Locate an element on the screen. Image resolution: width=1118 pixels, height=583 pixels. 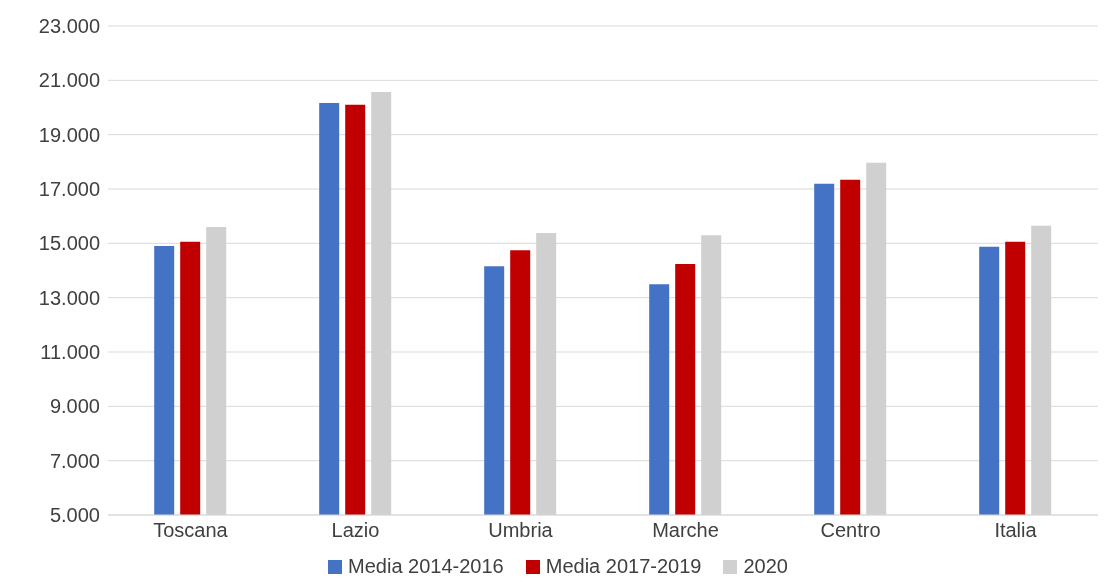
legend-label: 2020 is located at coordinates (765, 566).